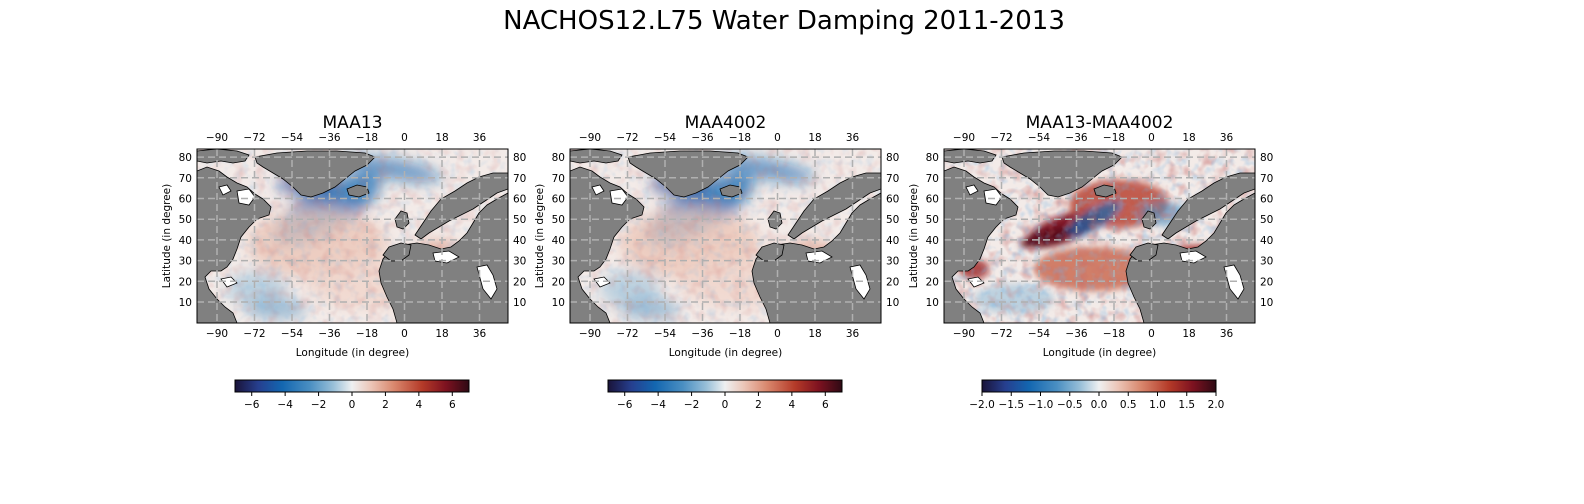  I want to click on colorbar-tick-label: −2.0, so click(982, 405).